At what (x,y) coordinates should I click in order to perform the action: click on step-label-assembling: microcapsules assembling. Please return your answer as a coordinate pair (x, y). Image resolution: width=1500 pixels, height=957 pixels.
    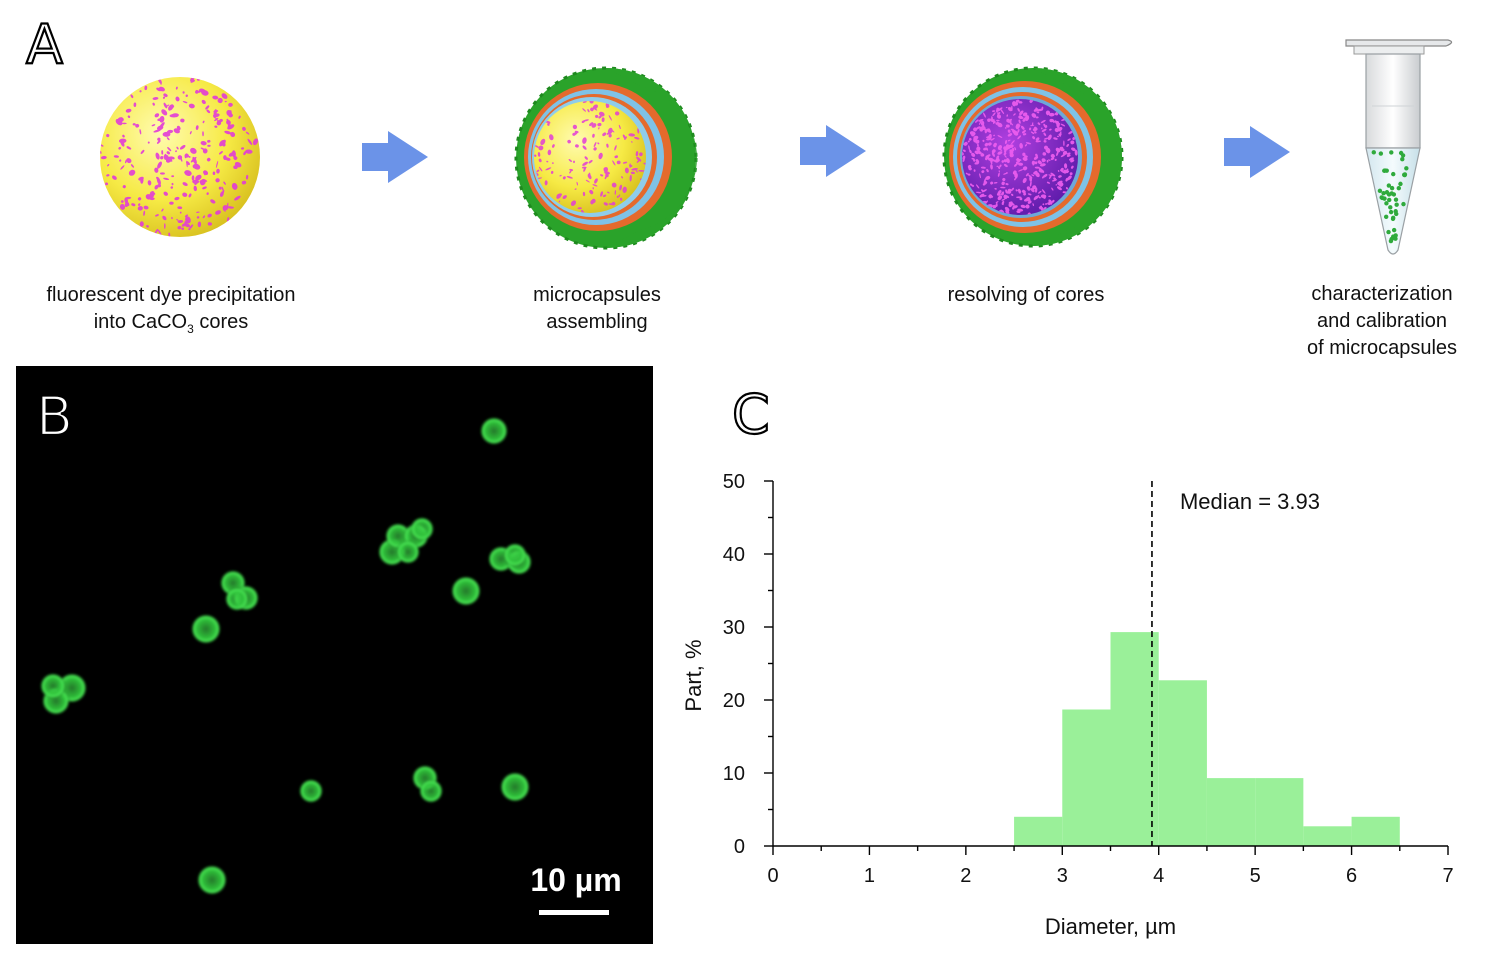
    Looking at the image, I should click on (597, 308).